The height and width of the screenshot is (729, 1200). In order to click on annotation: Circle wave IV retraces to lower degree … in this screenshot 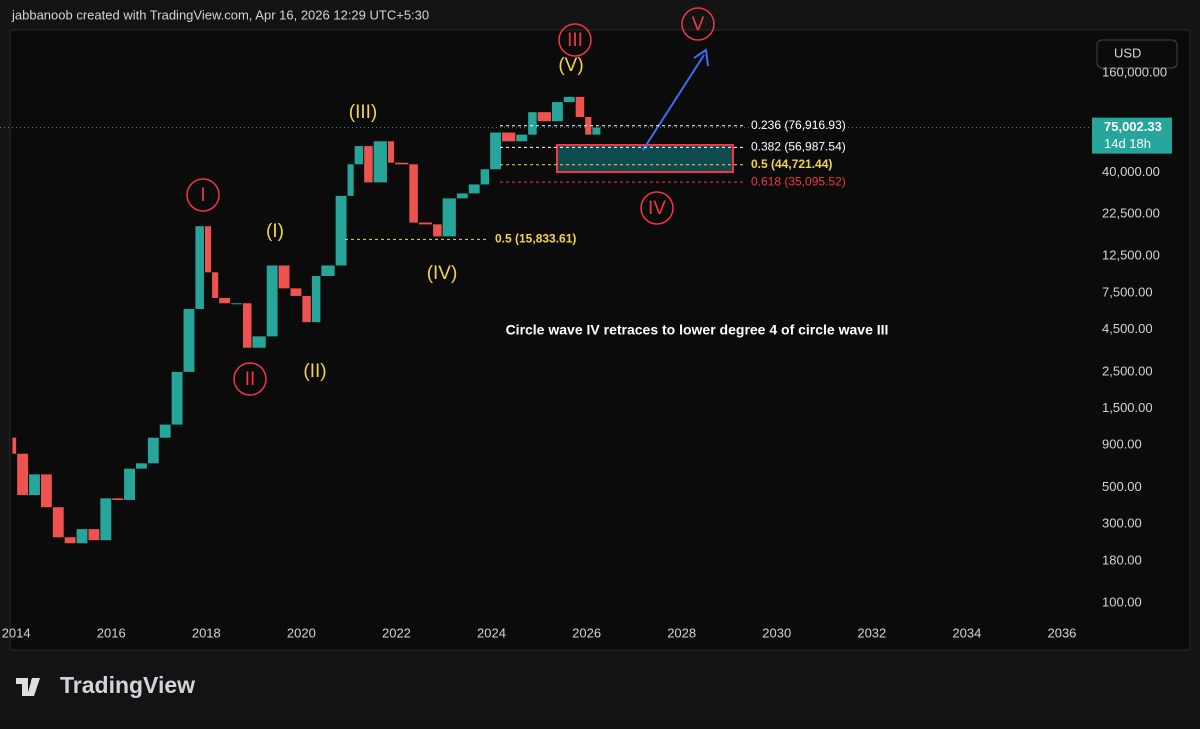, I will do `click(697, 330)`.